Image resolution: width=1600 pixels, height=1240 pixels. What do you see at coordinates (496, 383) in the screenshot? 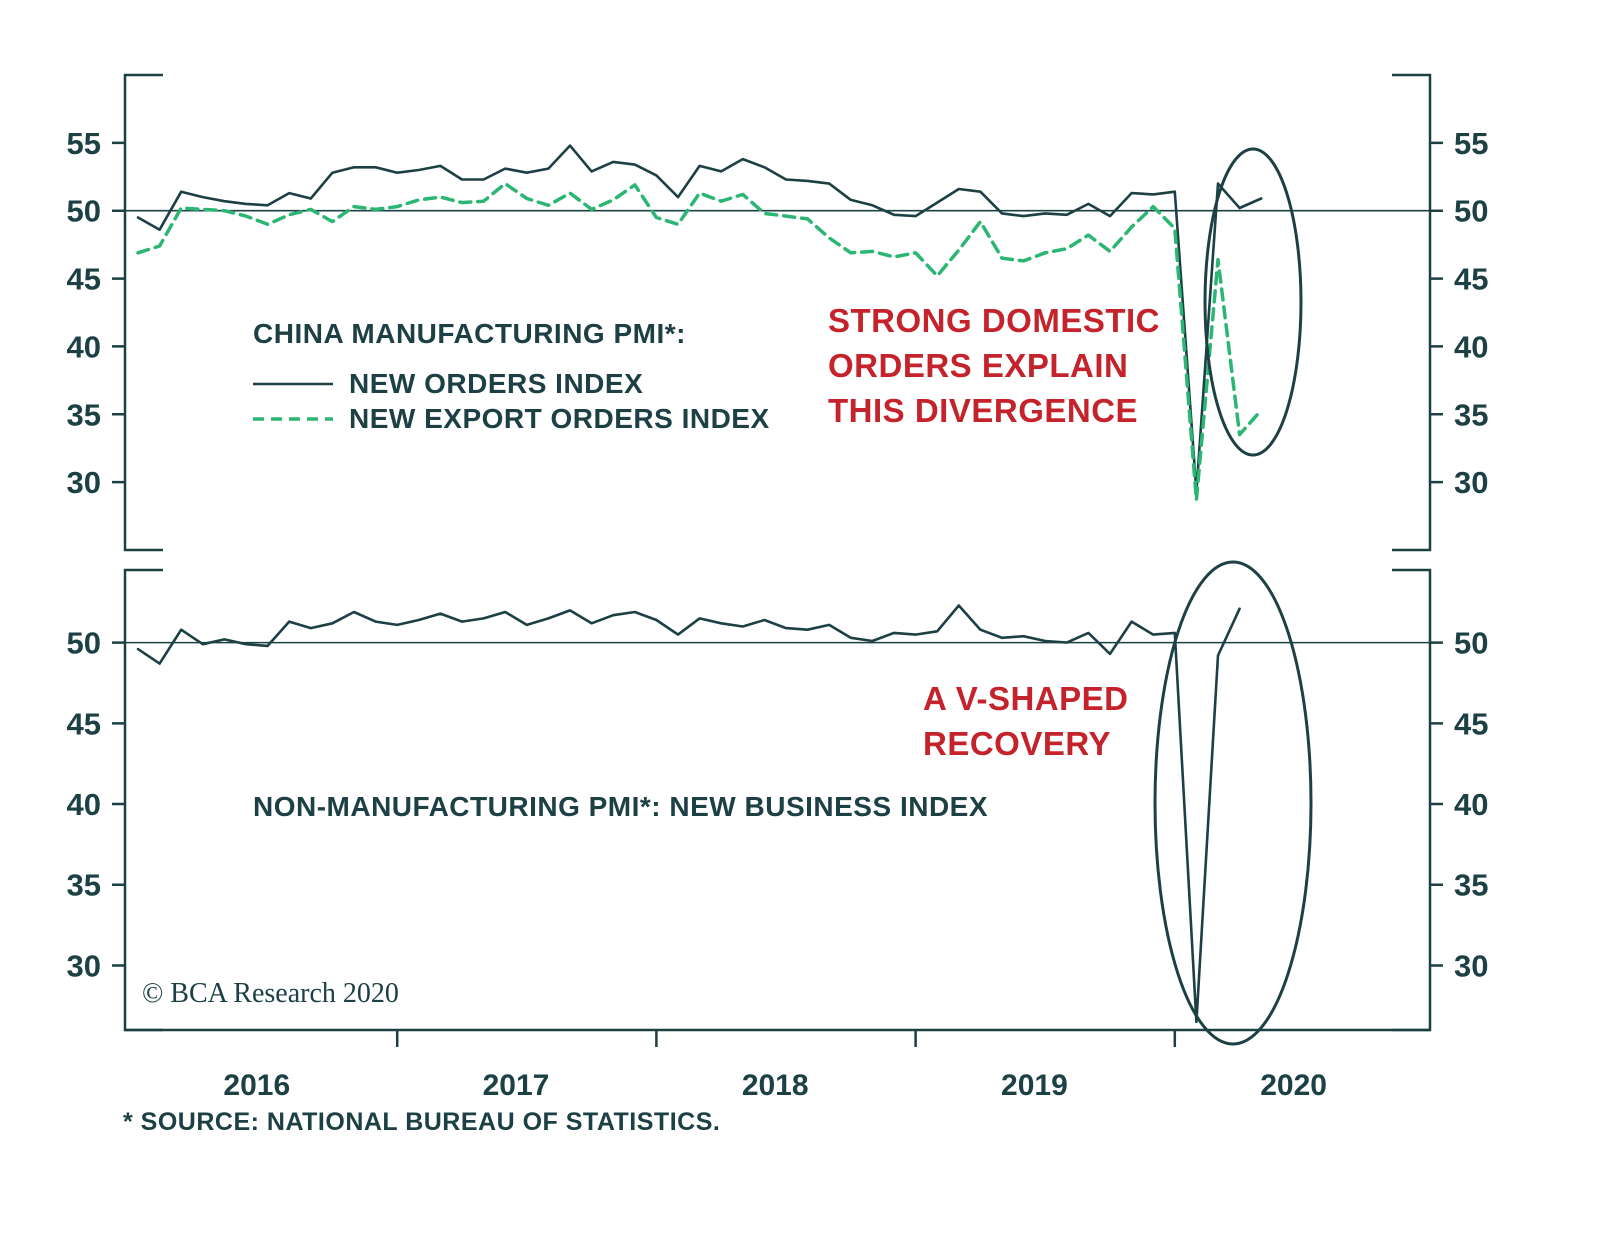
I see `legend-item-new-orders: NEW ORDERS INDEX` at bounding box center [496, 383].